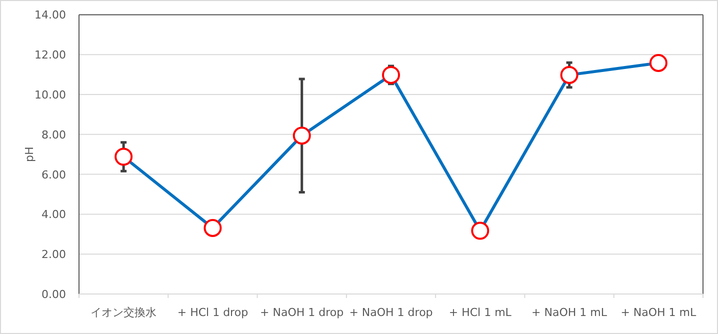 The width and height of the screenshot is (718, 334). I want to click on x-tick-label: + HCl 1 mL, so click(480, 312).